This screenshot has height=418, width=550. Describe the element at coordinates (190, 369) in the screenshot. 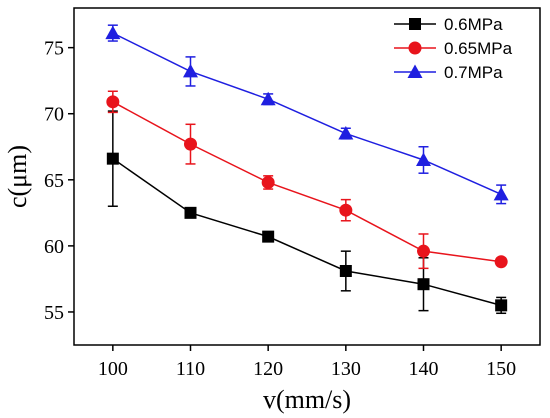

I see `x-tick-label: 110` at that location.